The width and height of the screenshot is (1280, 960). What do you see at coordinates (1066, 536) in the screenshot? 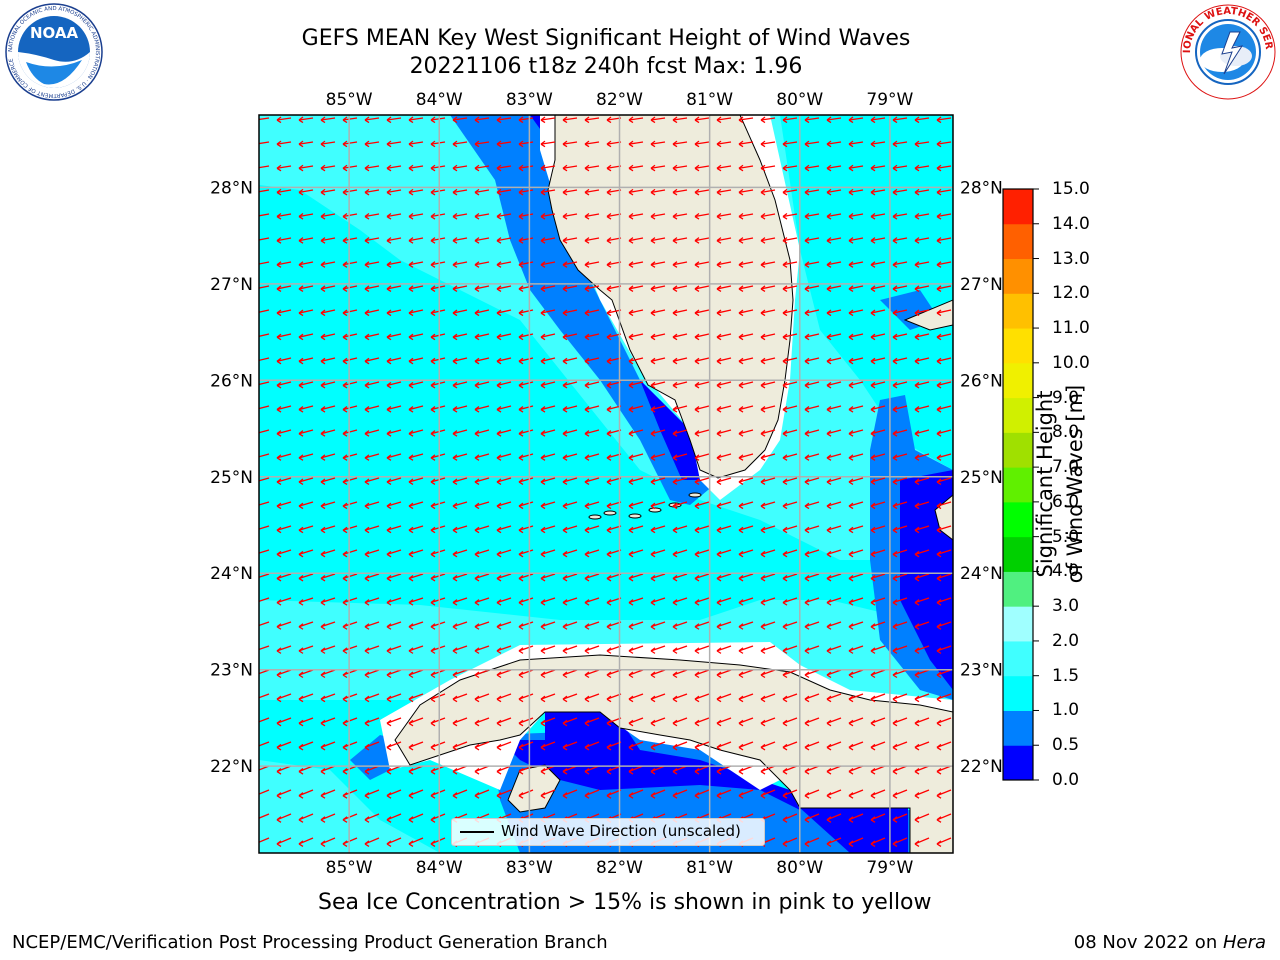
I see `colorbar-tick-label: 5.0` at bounding box center [1066, 536].